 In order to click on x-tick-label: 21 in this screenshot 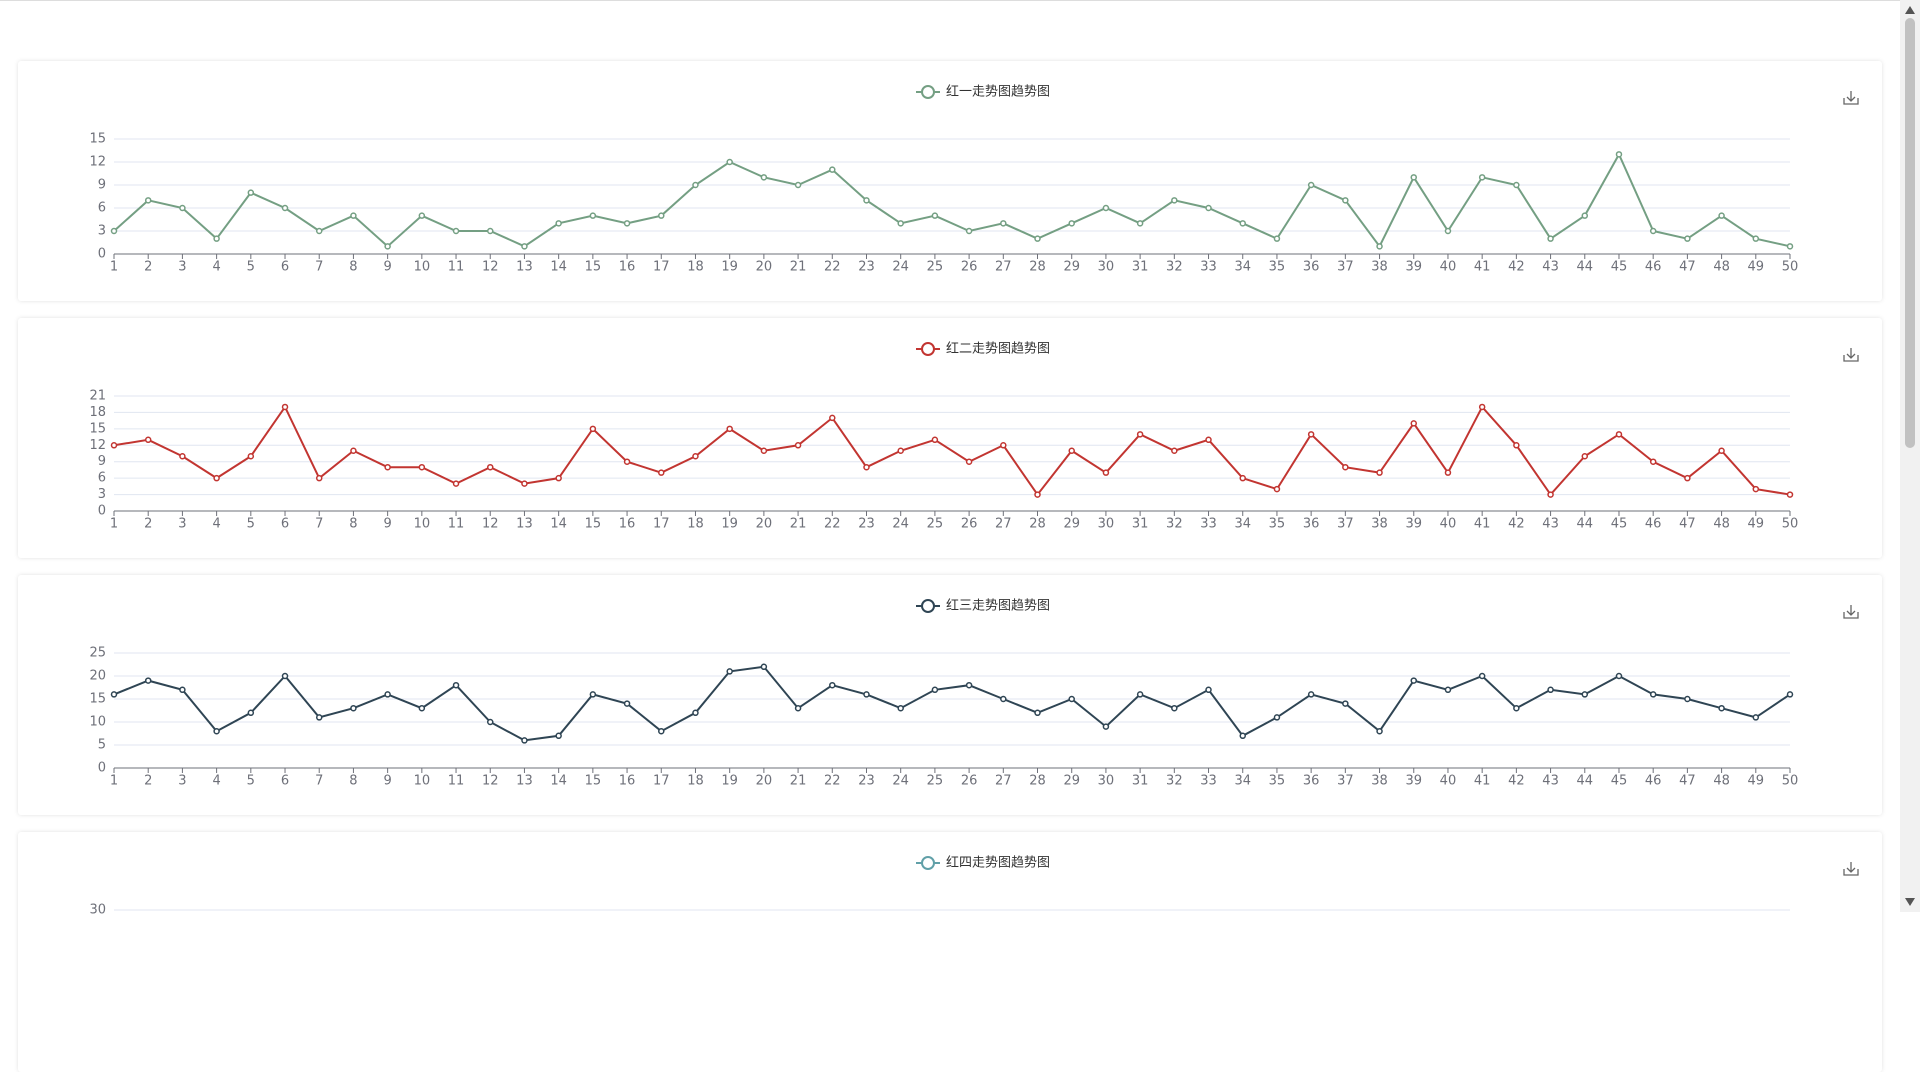, I will do `click(798, 781)`.